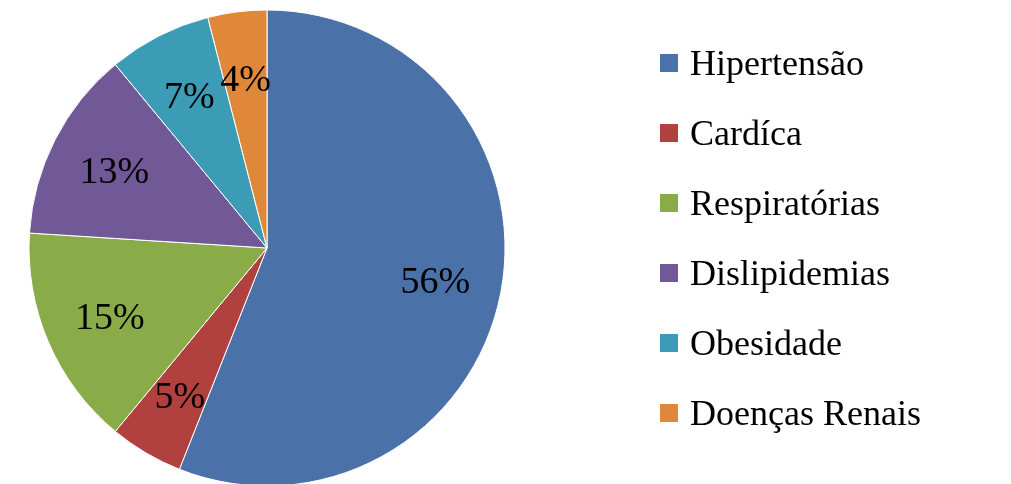 The image size is (1011, 484). I want to click on legend-label: Obesidade, so click(766, 343).